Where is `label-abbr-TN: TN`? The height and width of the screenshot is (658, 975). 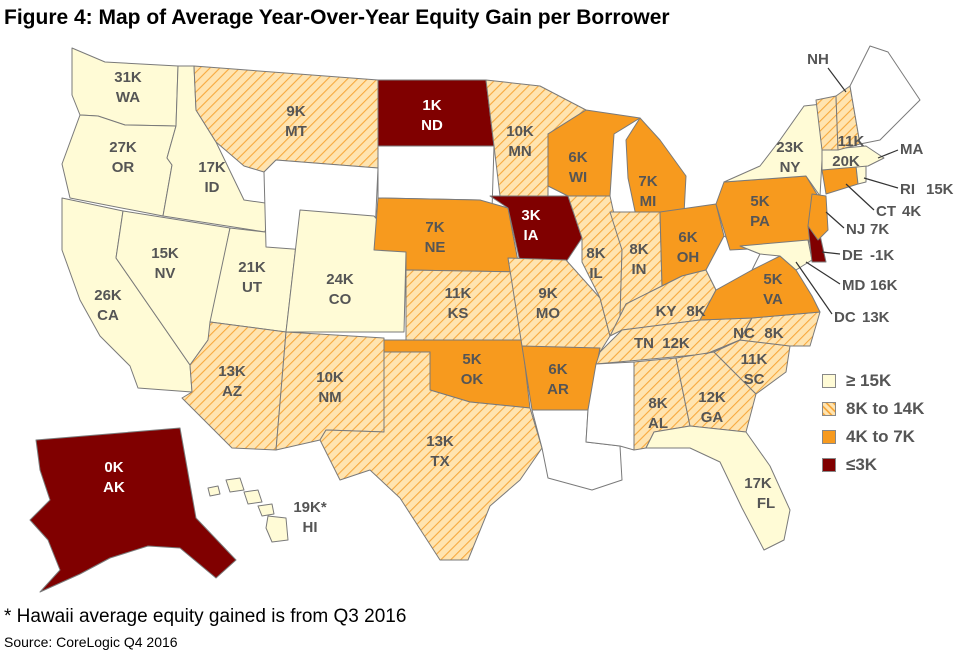
label-abbr-TN: TN is located at coordinates (644, 343).